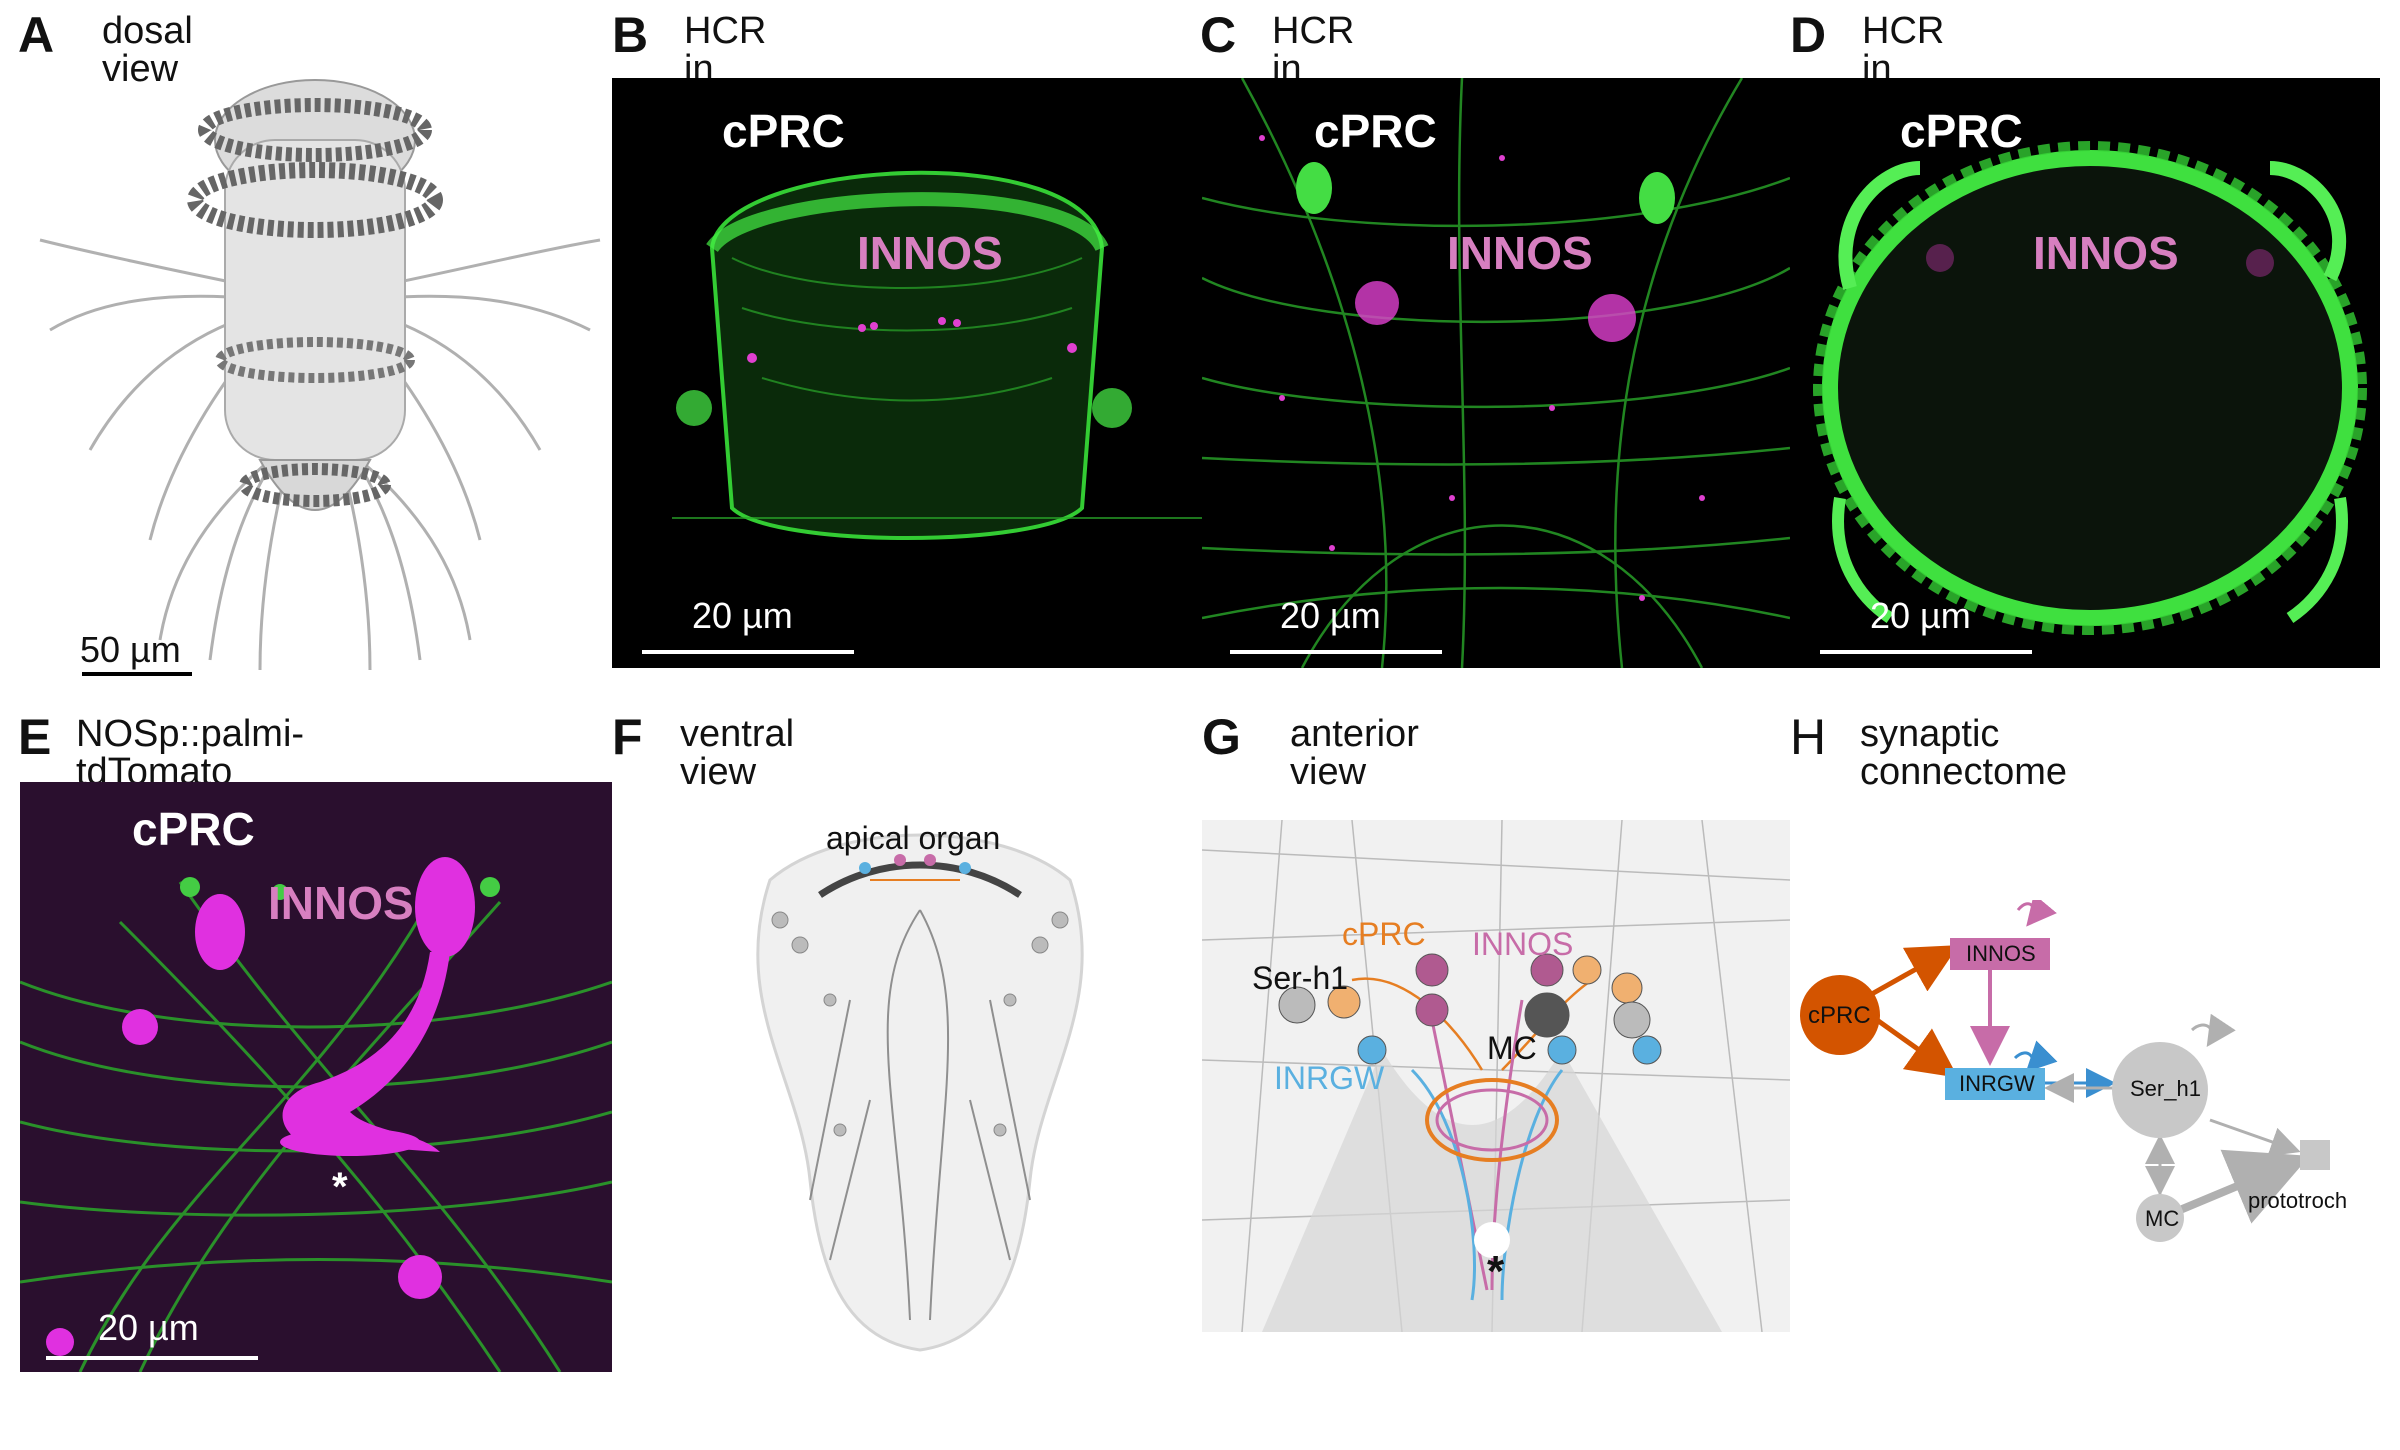 Image resolution: width=2400 pixels, height=1450 pixels. What do you see at coordinates (1808, 737) in the screenshot?
I see `panel-letter-h: H` at bounding box center [1808, 737].